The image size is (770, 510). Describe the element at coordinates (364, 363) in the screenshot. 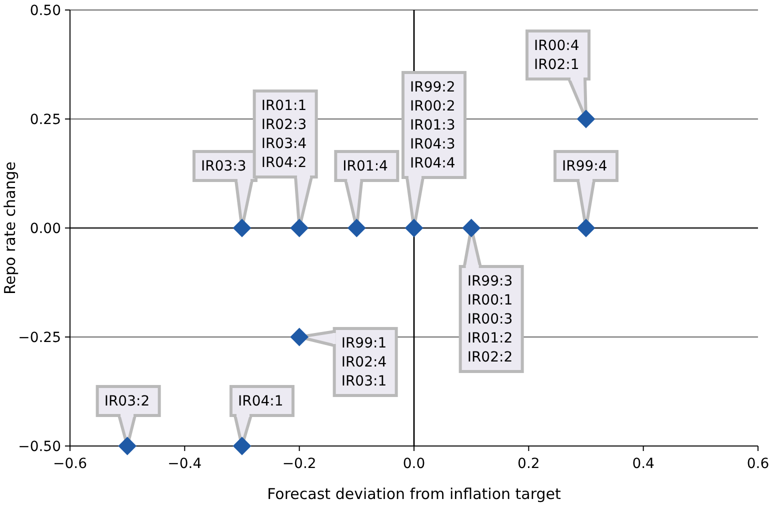

I see `annotation: IR99:1 IR02:4 IR03:1` at that location.